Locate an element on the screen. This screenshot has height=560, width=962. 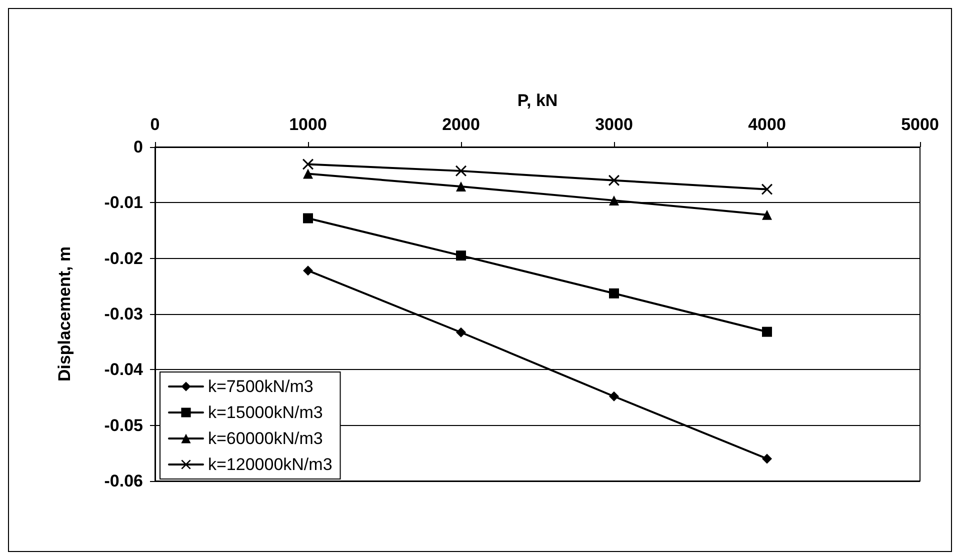
y-tick-label: -0.06 is located at coordinates (123, 481).